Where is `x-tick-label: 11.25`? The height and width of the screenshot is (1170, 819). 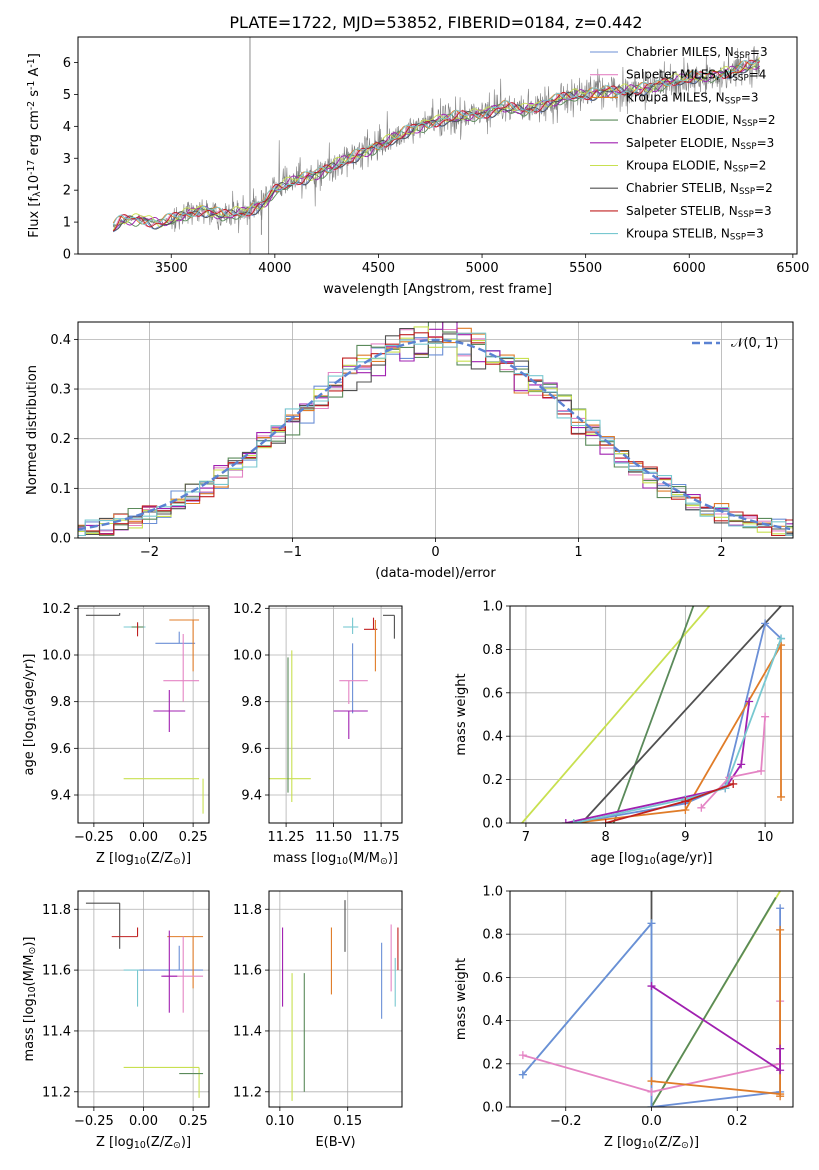
x-tick-label: 11.25 is located at coordinates (285, 837).